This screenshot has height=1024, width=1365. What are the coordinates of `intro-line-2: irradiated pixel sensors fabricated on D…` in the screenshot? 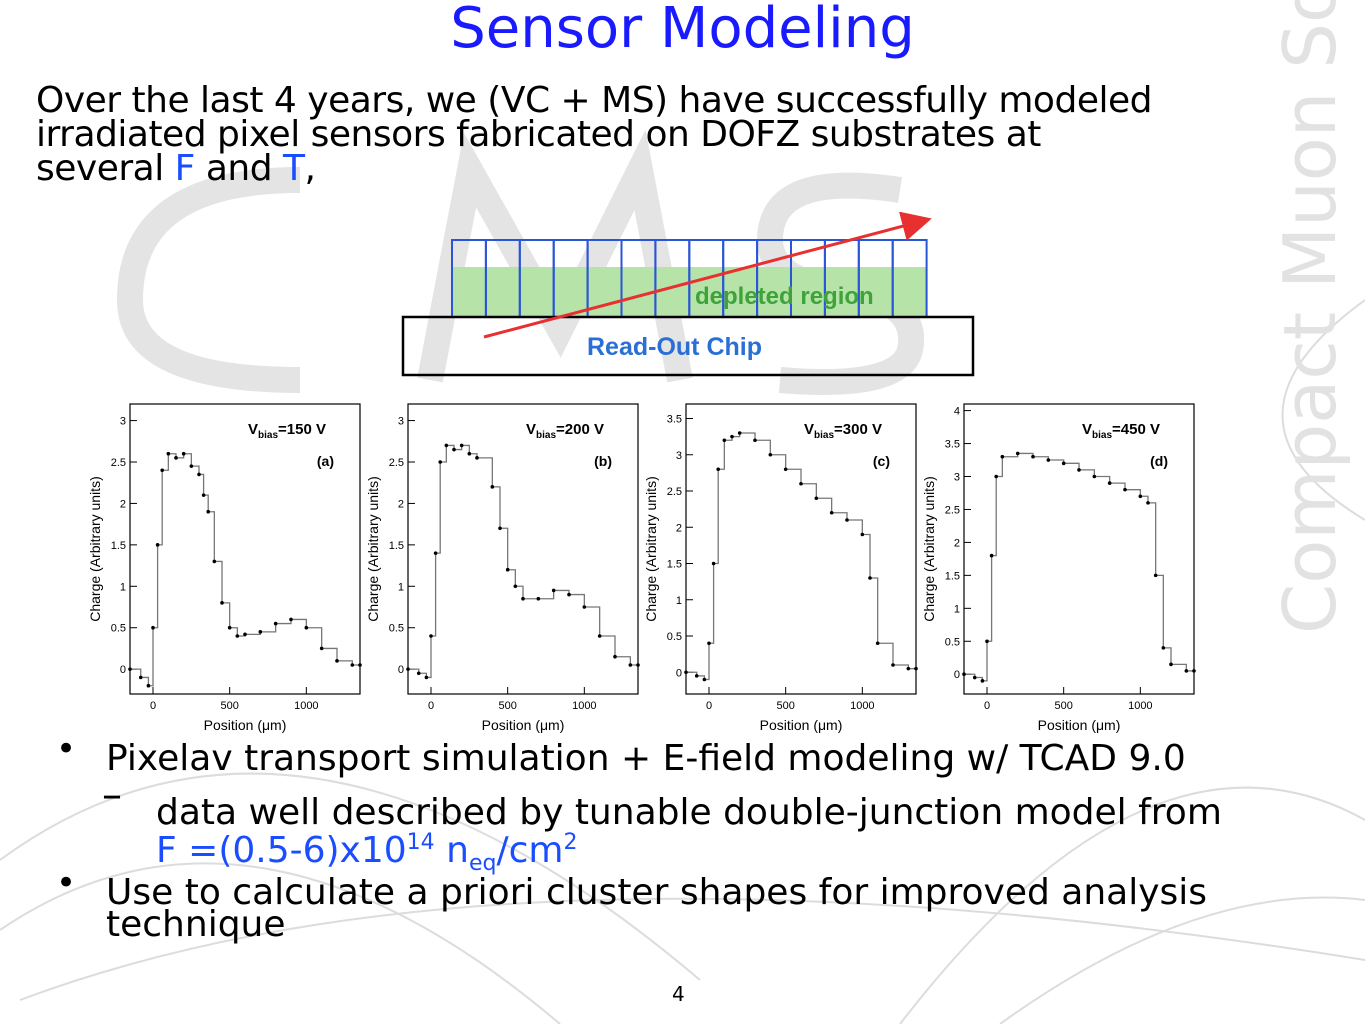 It's located at (538, 134).